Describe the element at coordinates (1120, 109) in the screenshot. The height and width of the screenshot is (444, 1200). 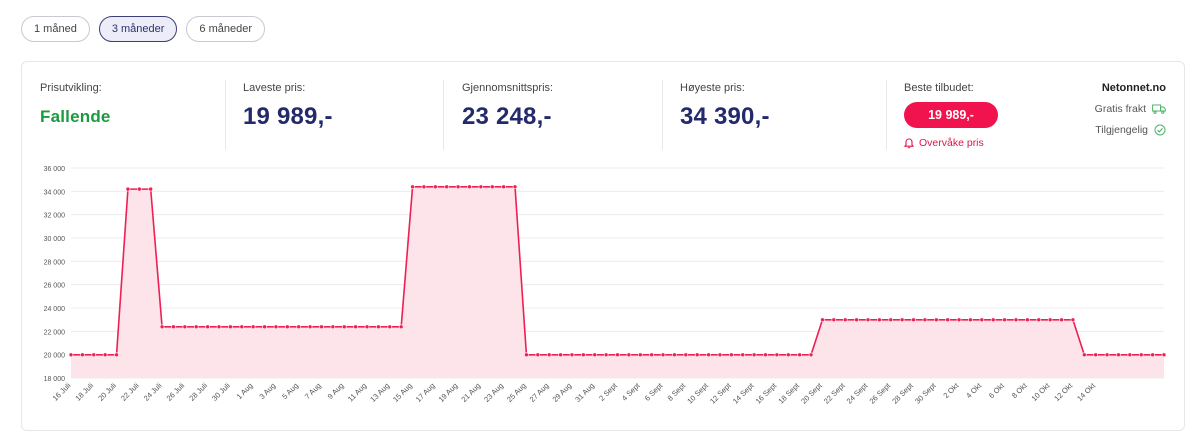
I see `shipping-label: Gratis frakt` at that location.